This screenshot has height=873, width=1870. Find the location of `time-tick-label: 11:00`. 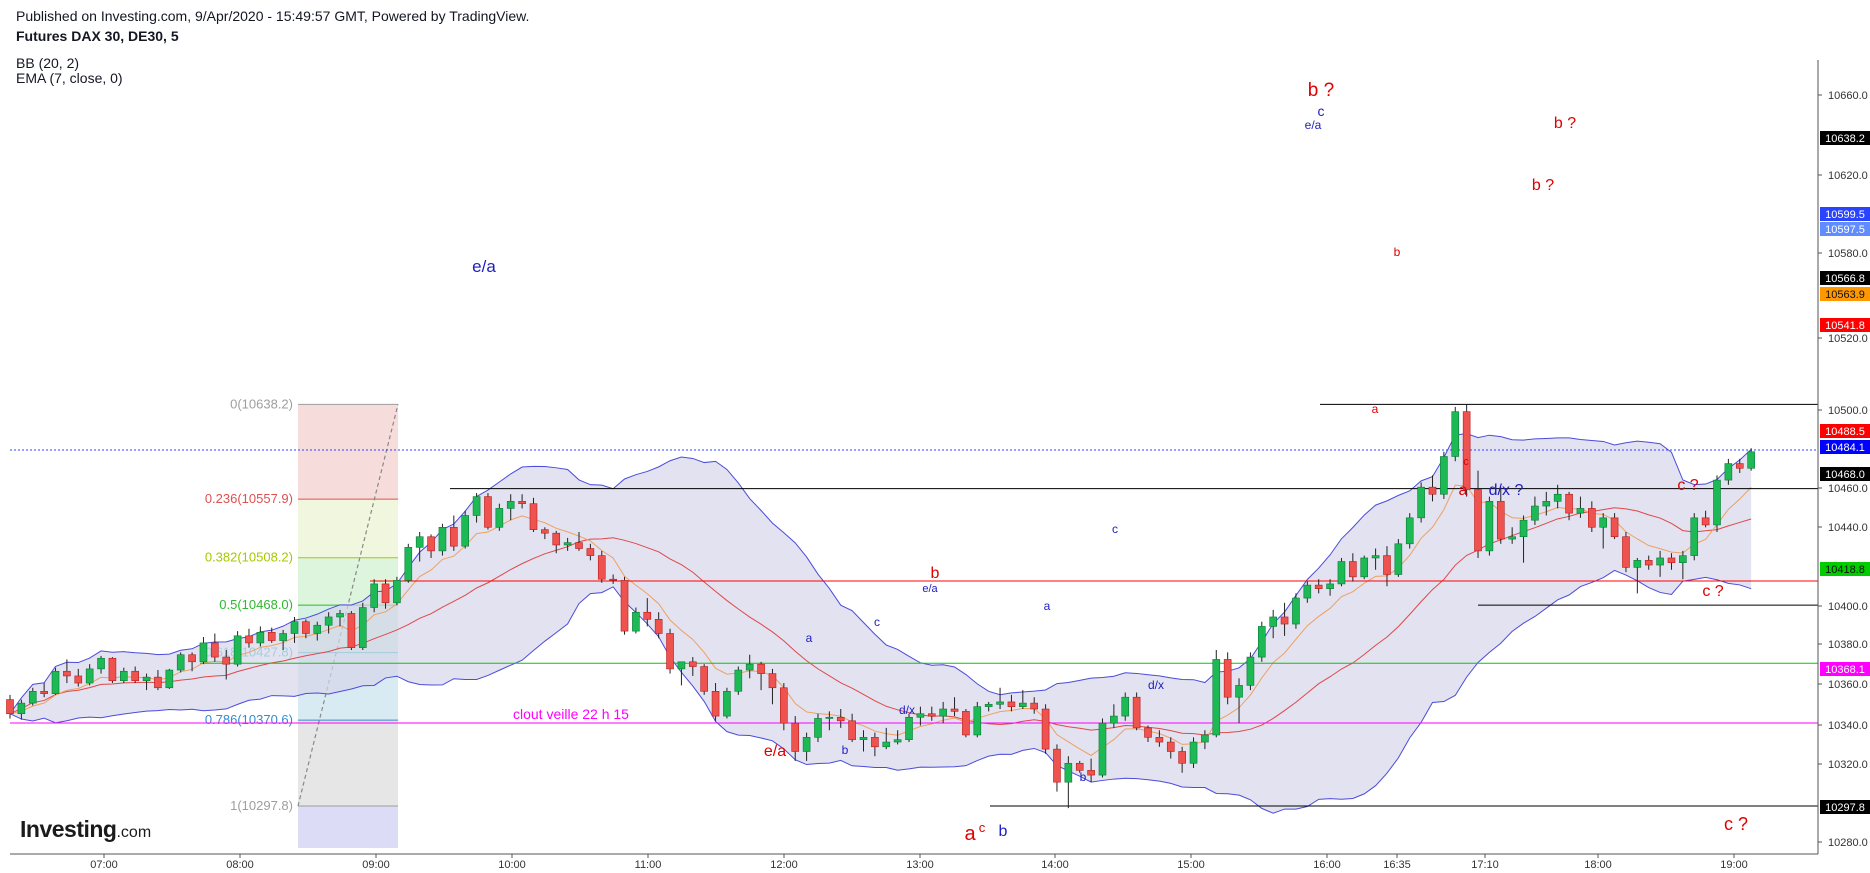

time-tick-label: 11:00 is located at coordinates (648, 865).